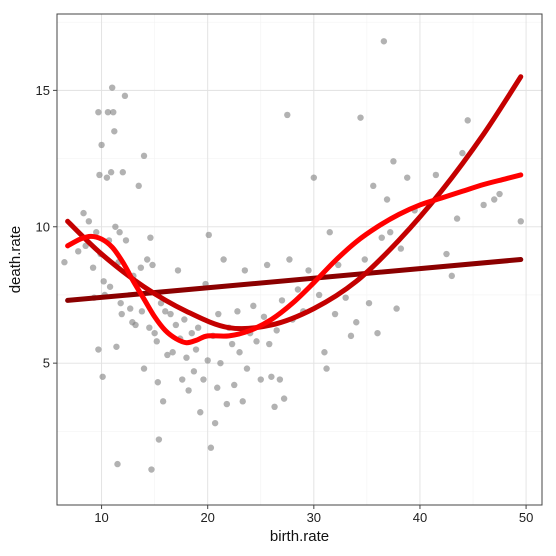  Describe the element at coordinates (15, 260) in the screenshot. I see `y-axis-title: death.rate` at that location.